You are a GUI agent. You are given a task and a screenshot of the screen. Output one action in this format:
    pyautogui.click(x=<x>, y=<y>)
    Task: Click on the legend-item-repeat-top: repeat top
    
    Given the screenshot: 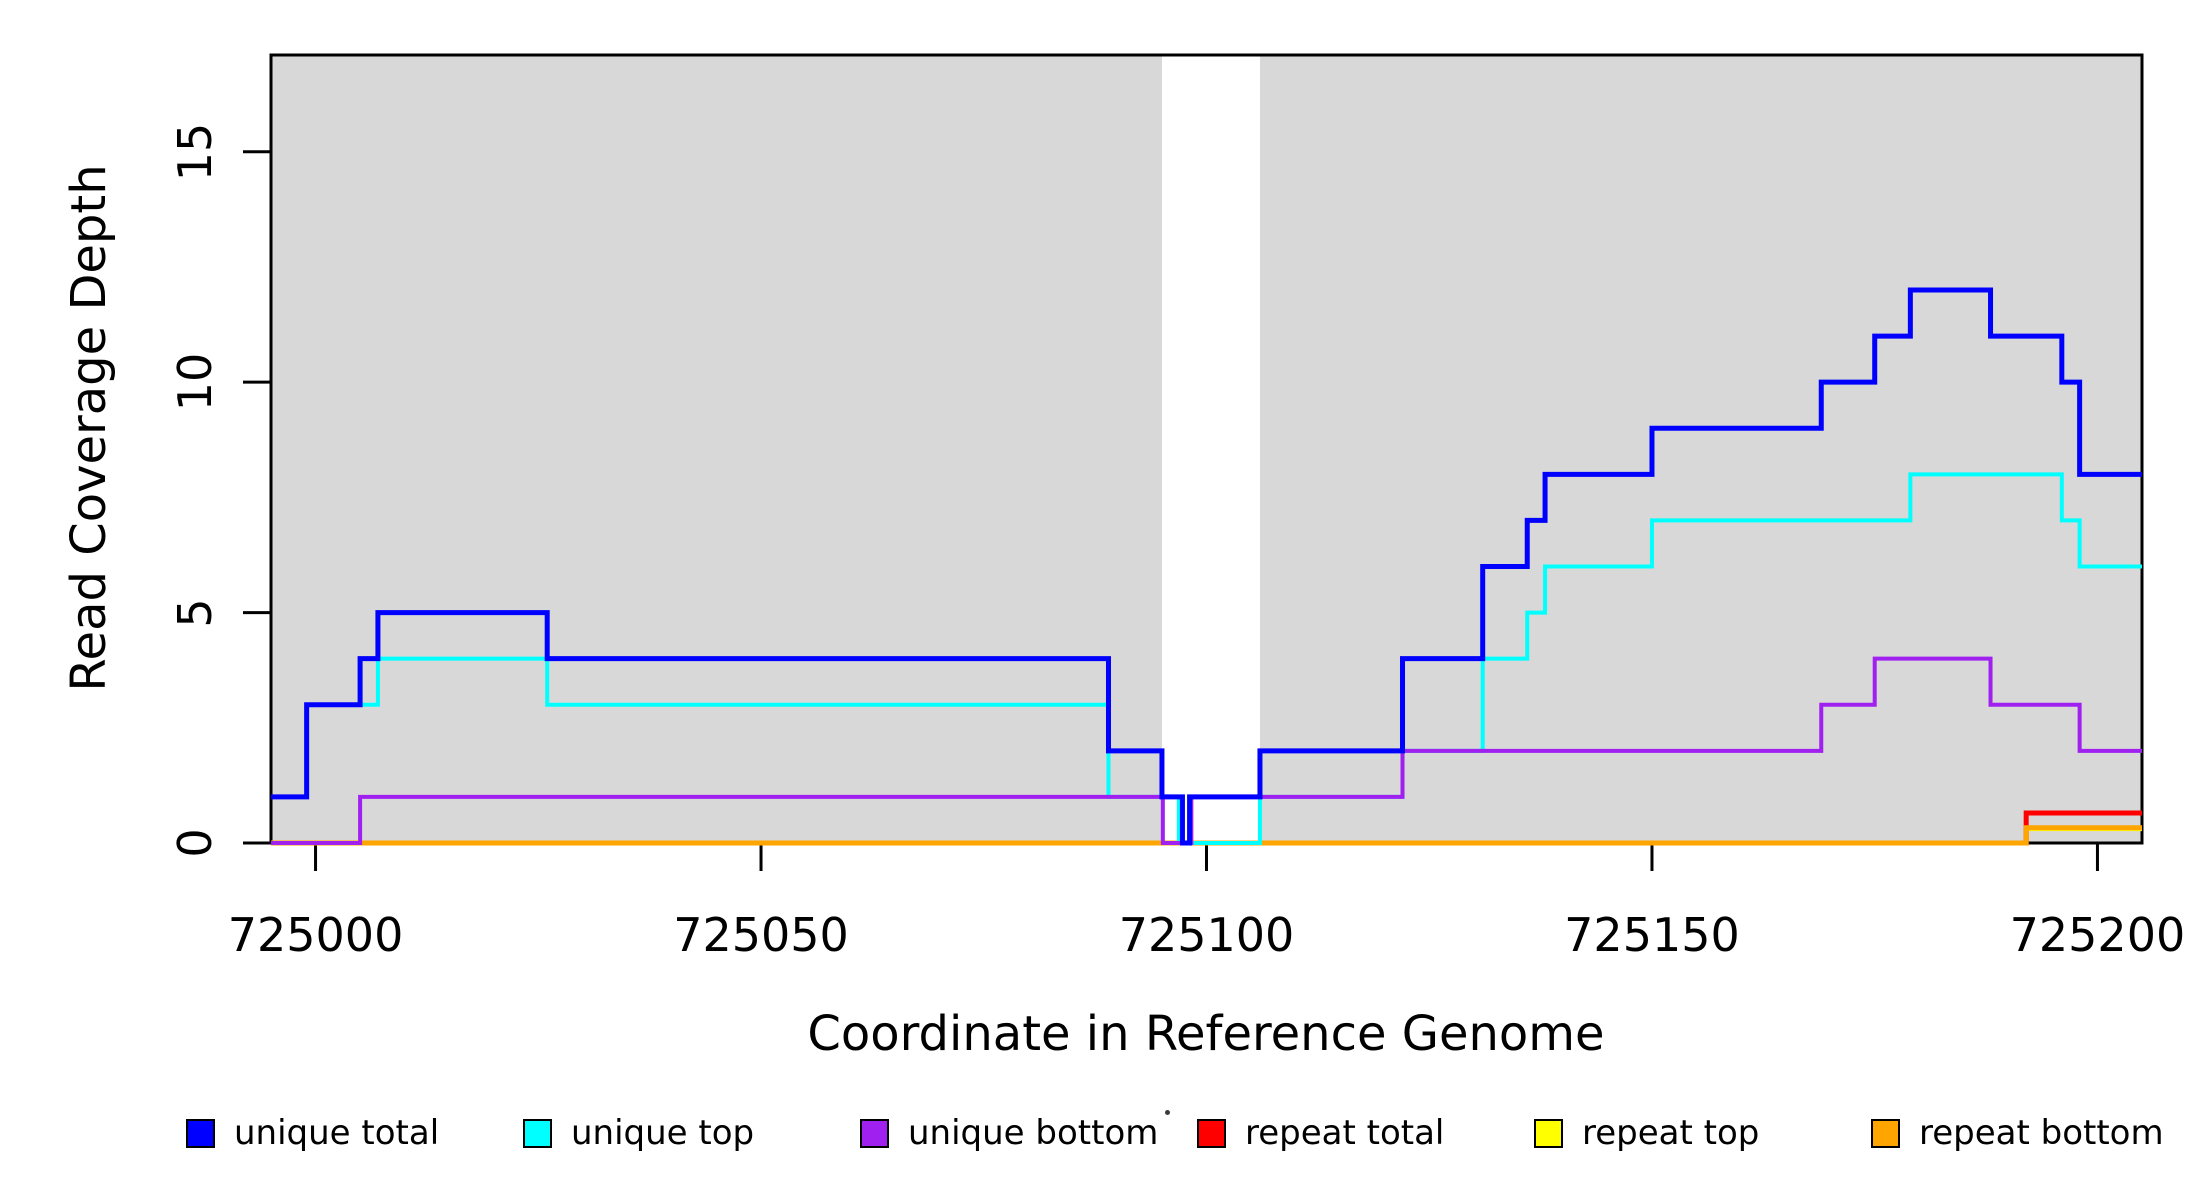 What is the action you would take?
    pyautogui.click(x=1646, y=1133)
    